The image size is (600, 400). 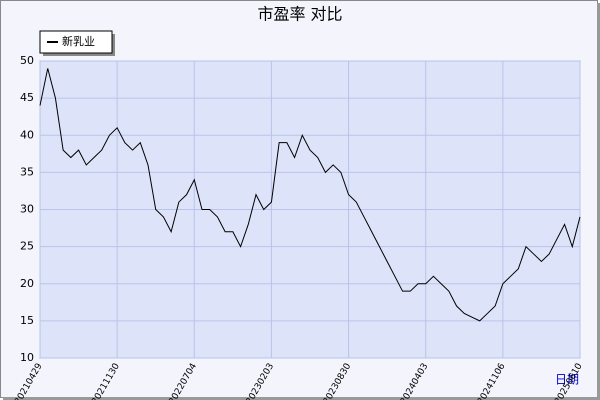 I want to click on y-tick-label: 40, so click(x=27, y=134).